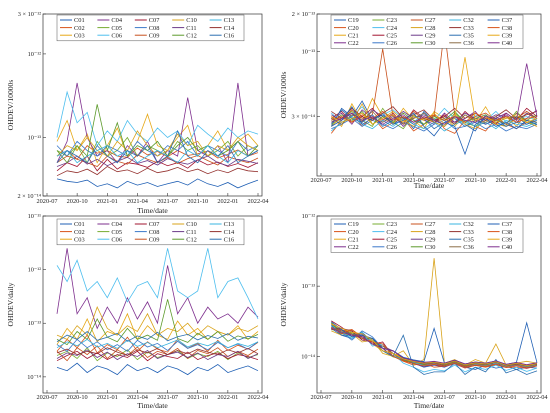 This screenshot has height=413, width=550. I want to click on legend-entry: C24, so click(391, 28).